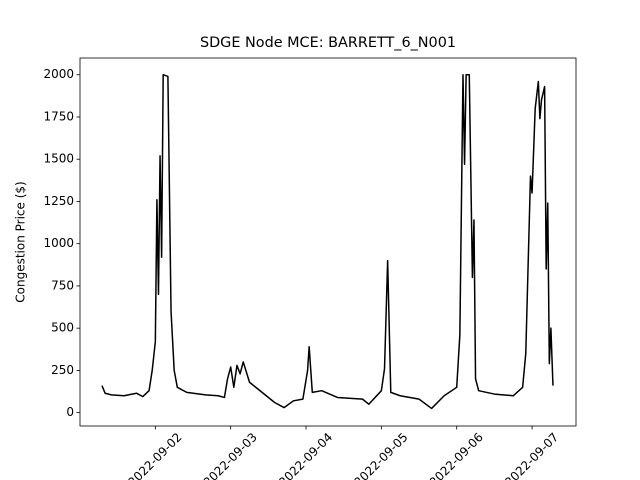  Describe the element at coordinates (62, 328) in the screenshot. I see `y-tick-label: 500` at that location.